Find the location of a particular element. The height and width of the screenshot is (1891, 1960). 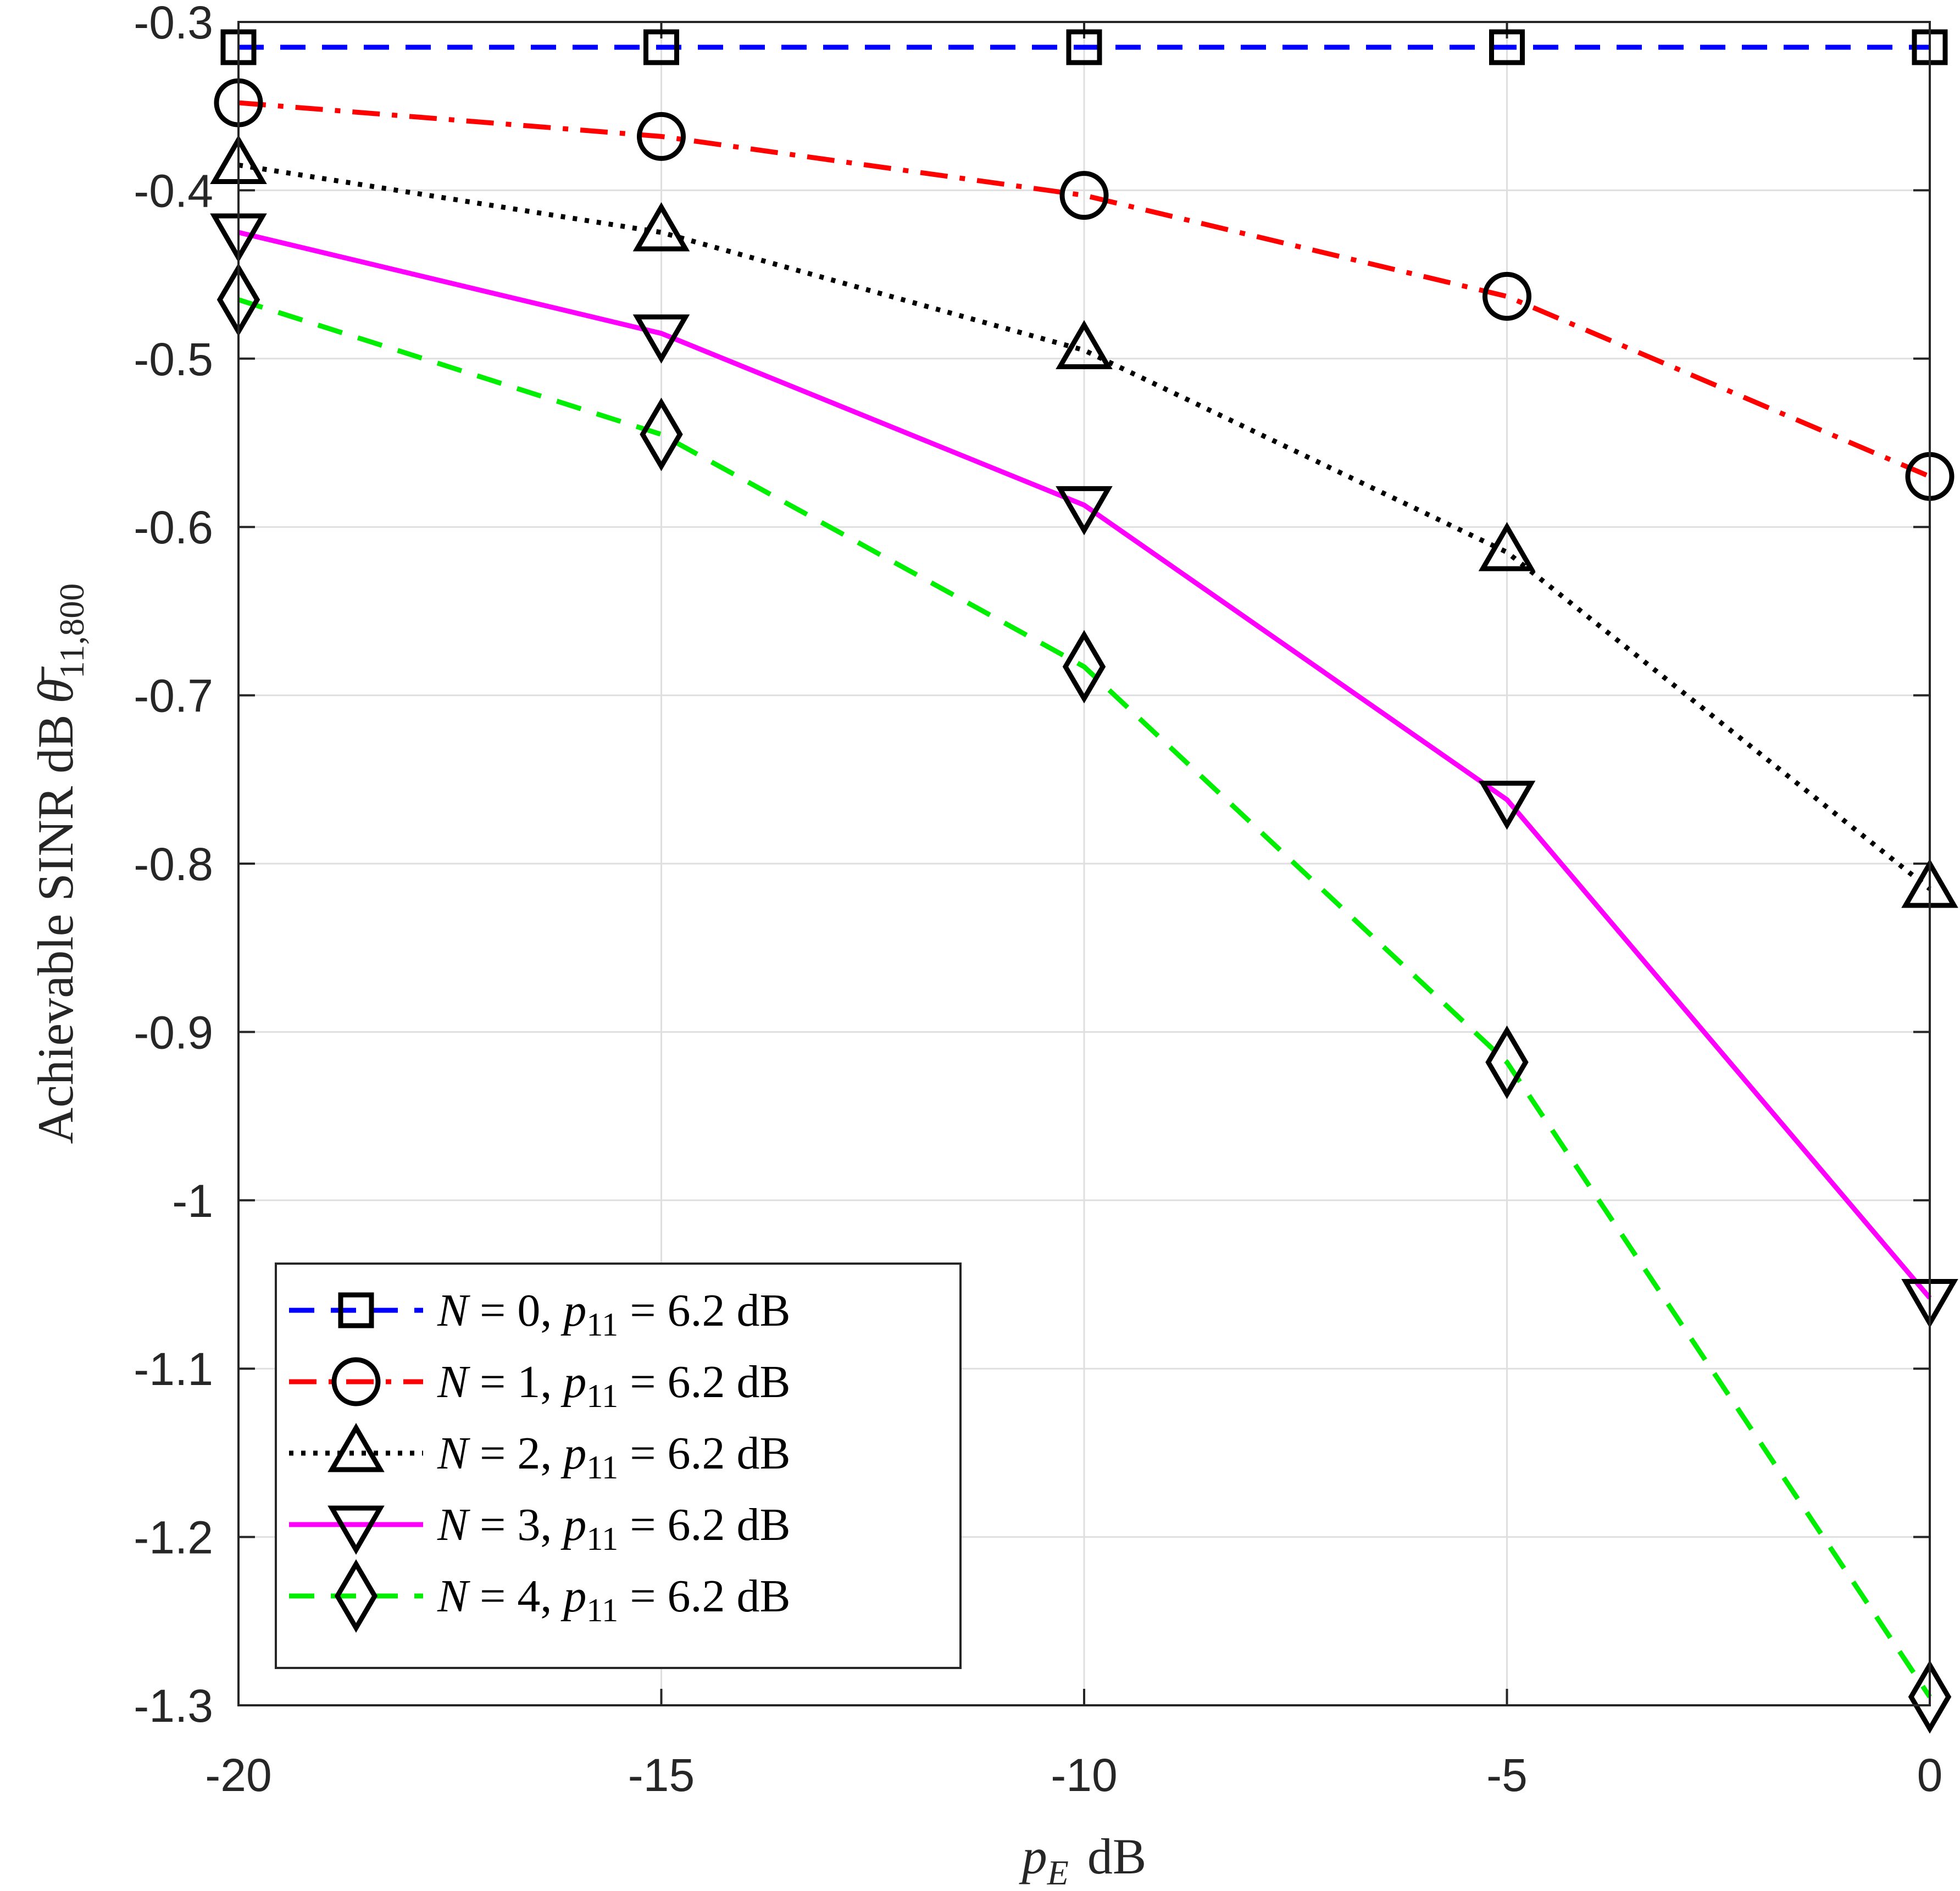

x-tick-label: -20 is located at coordinates (238, 1775).